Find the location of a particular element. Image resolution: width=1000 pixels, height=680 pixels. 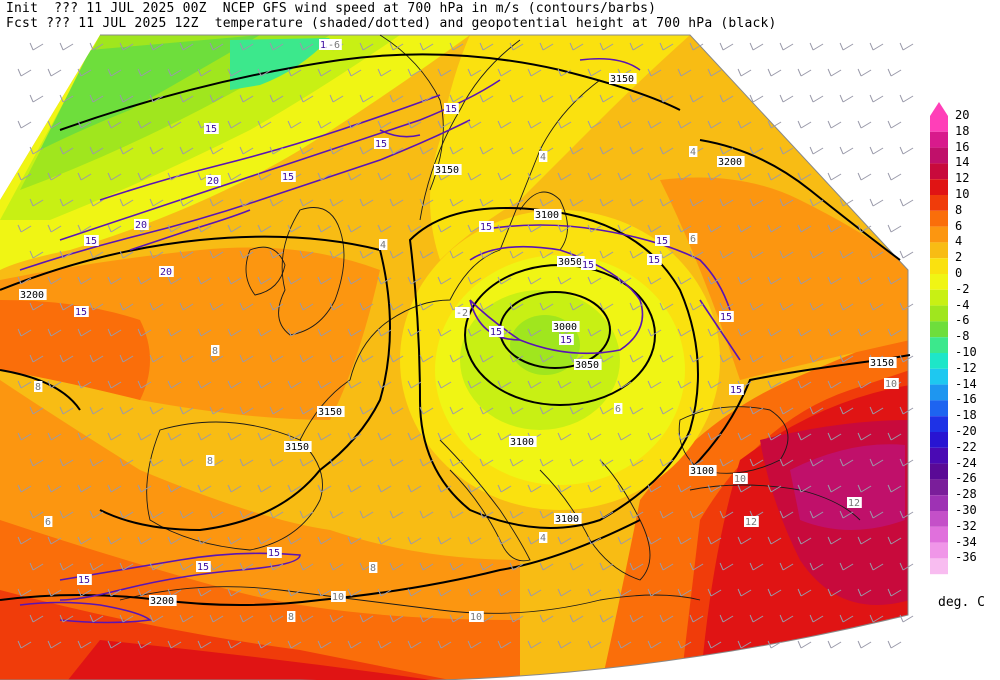

colorbar-tick-label: 20 is located at coordinates (962, 115).